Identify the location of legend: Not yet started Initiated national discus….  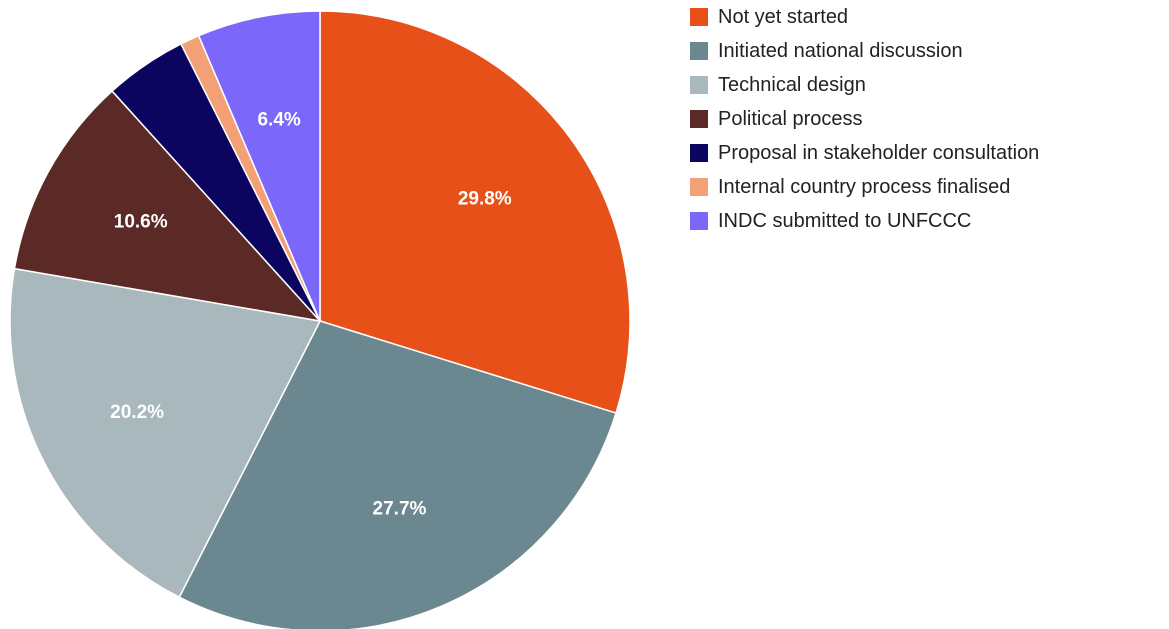
(864, 125).